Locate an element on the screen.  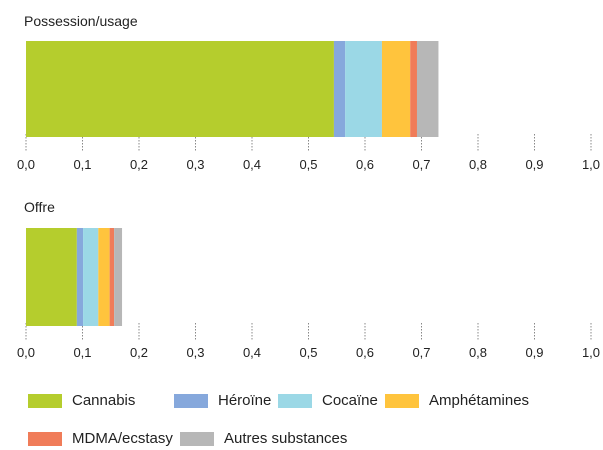
legend-item: Autres substances is located at coordinates (263, 438).